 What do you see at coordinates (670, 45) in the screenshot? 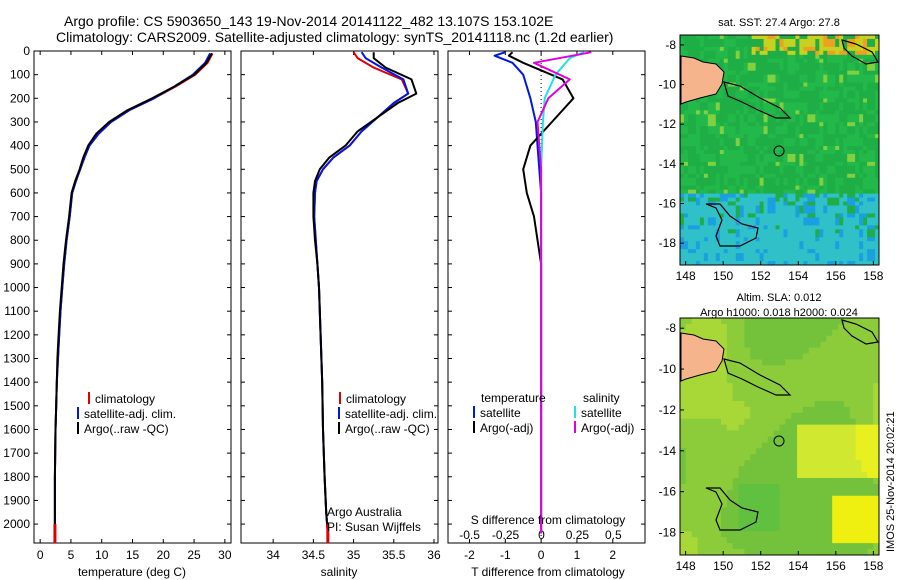
I see `map-lat-label: -8` at bounding box center [670, 45].